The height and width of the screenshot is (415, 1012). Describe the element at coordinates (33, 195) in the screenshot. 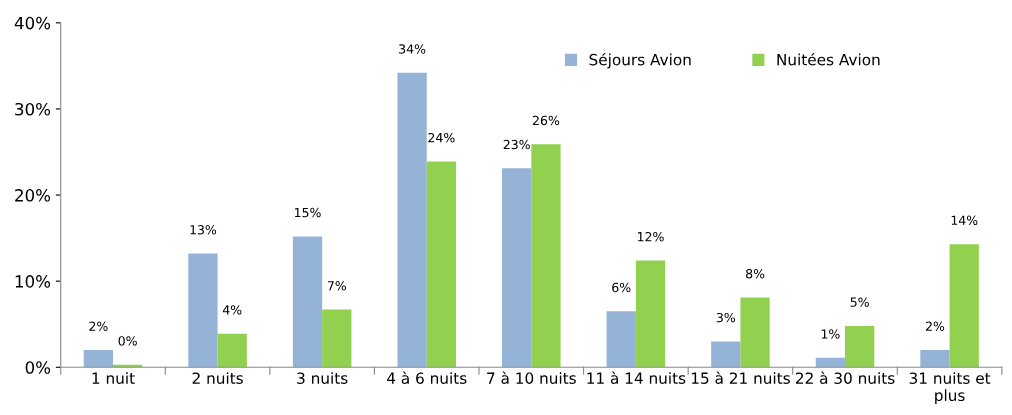

I see `y-tick-label: 20%` at that location.